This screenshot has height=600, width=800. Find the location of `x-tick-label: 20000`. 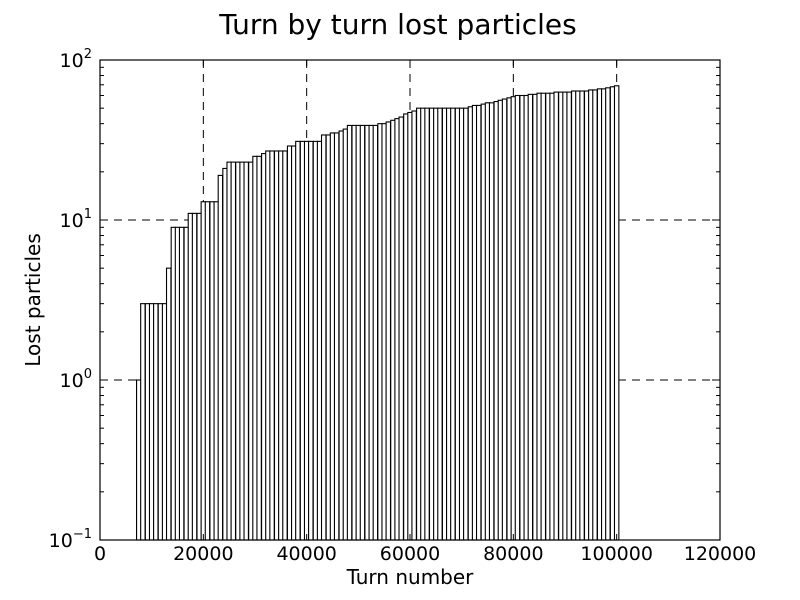

x-tick-label: 20000 is located at coordinates (203, 554).